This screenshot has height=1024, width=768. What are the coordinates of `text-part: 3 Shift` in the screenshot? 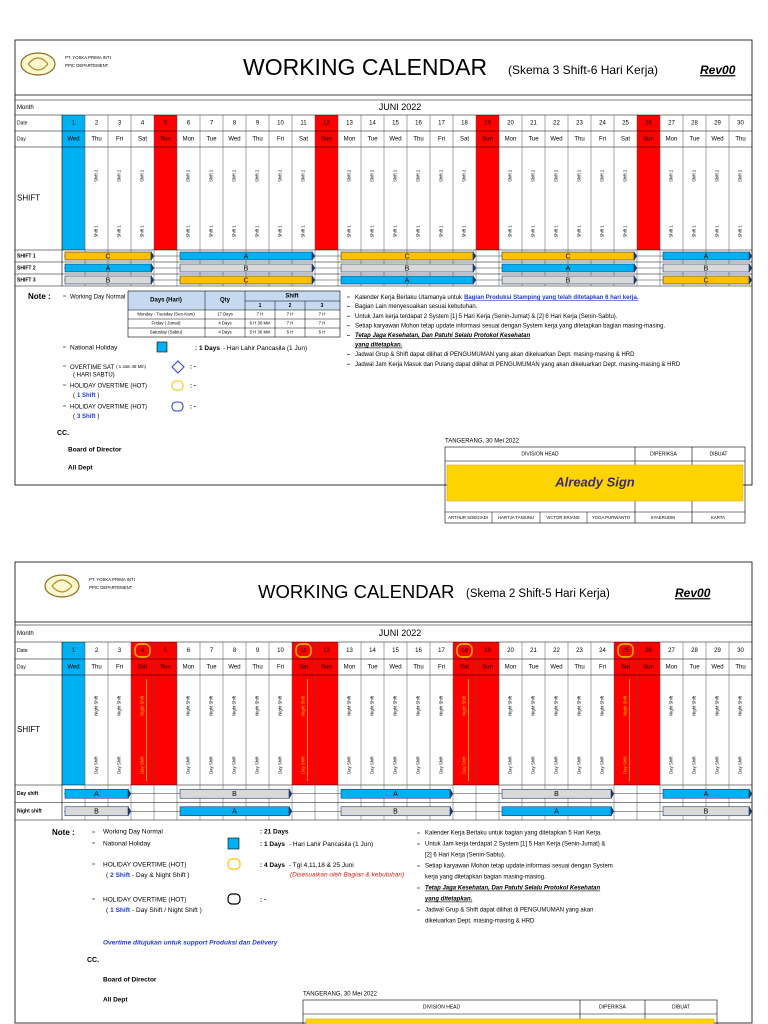 It's located at (86, 417).